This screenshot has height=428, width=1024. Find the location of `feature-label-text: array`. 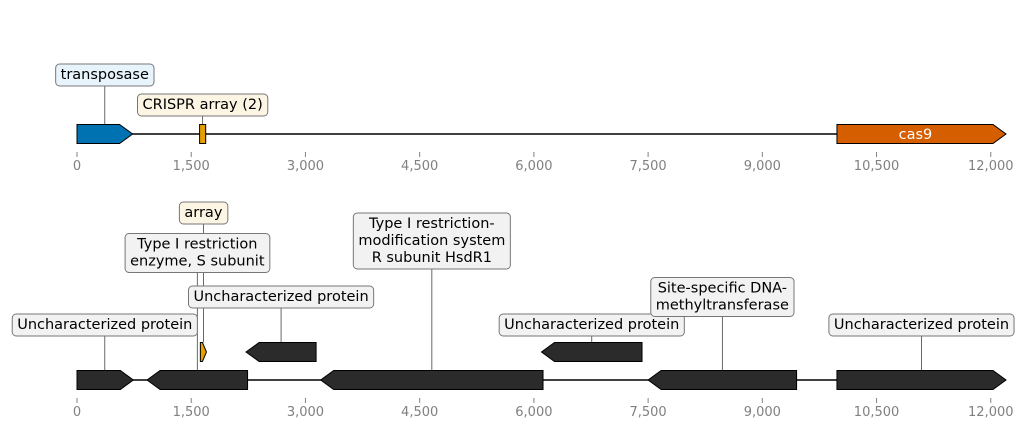

feature-label-text: array is located at coordinates (203, 213).